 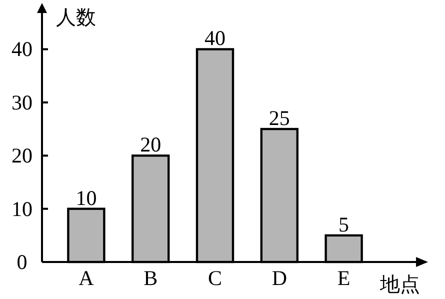 What do you see at coordinates (279, 118) in the screenshot?
I see `data-label: 25` at bounding box center [279, 118].